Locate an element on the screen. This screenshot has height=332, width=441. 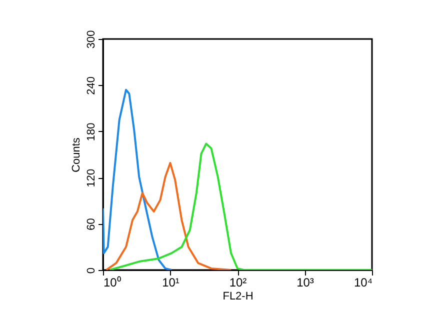
y-tick-label: 120 is located at coordinates (92, 178).